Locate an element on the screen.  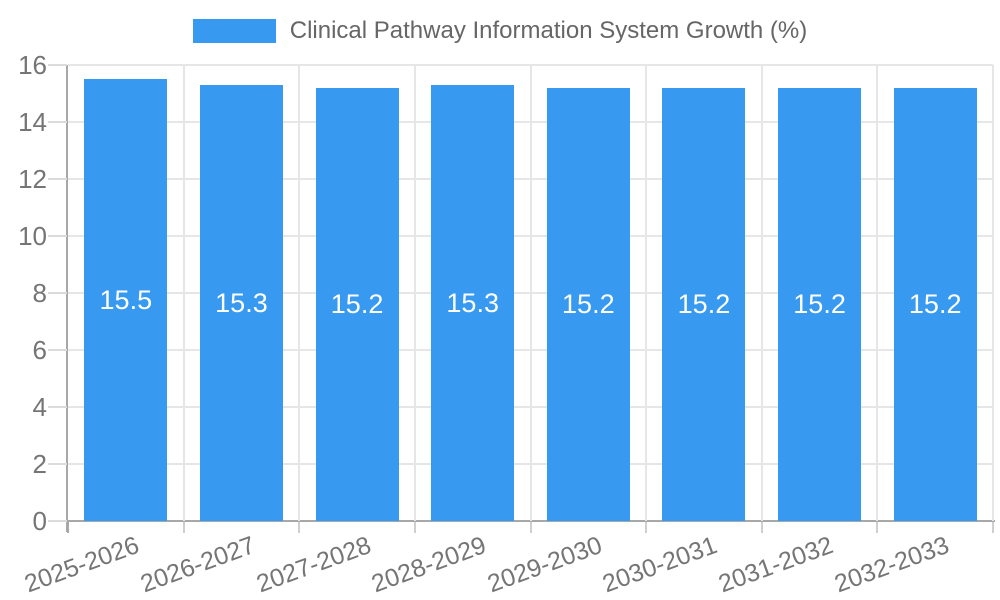
y-axis-line is located at coordinates (67, 298).